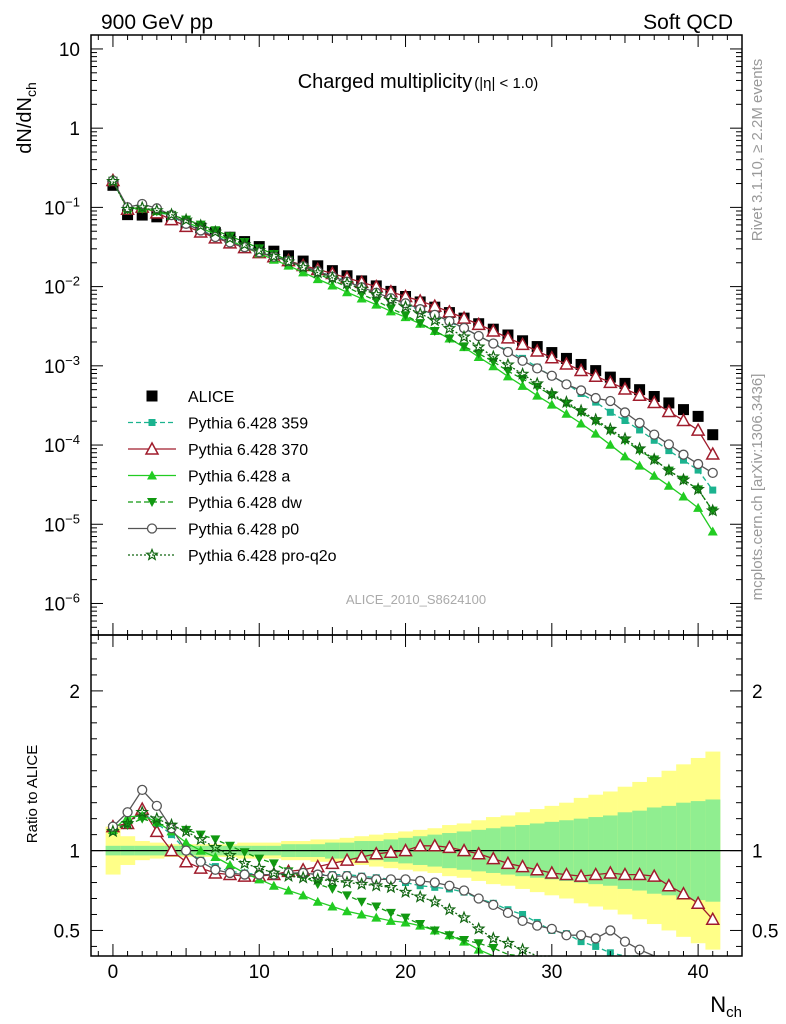  What do you see at coordinates (757, 150) in the screenshot?
I see `side-text-top: Rivet 3.1.10, ≥ 2.2M events` at bounding box center [757, 150].